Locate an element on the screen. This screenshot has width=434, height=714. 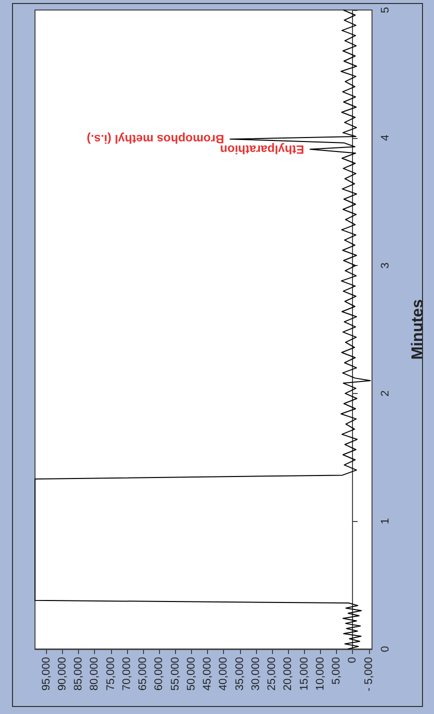
x-tick-label: 80,000 is located at coordinates (94, 674).